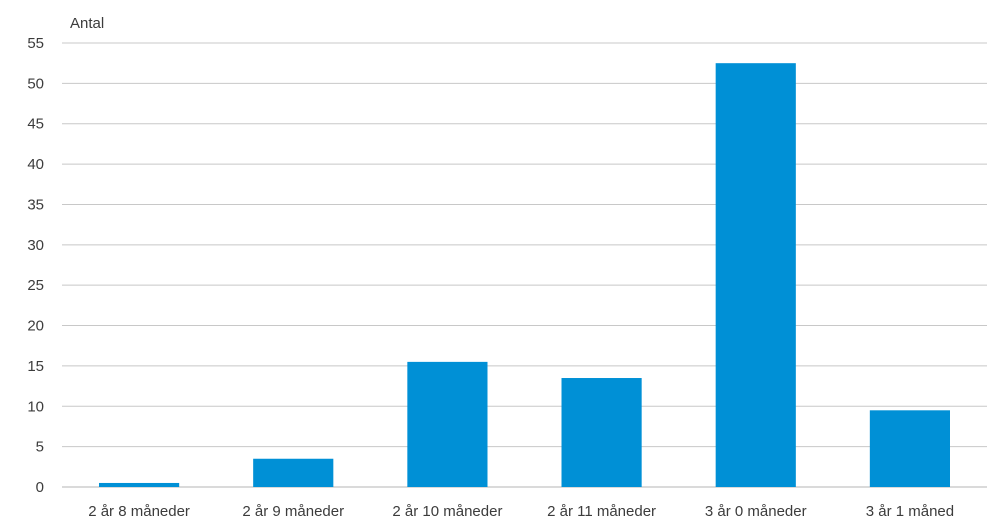 Image resolution: width=987 pixels, height=531 pixels. I want to click on y-tick-label: 0, so click(40, 487).